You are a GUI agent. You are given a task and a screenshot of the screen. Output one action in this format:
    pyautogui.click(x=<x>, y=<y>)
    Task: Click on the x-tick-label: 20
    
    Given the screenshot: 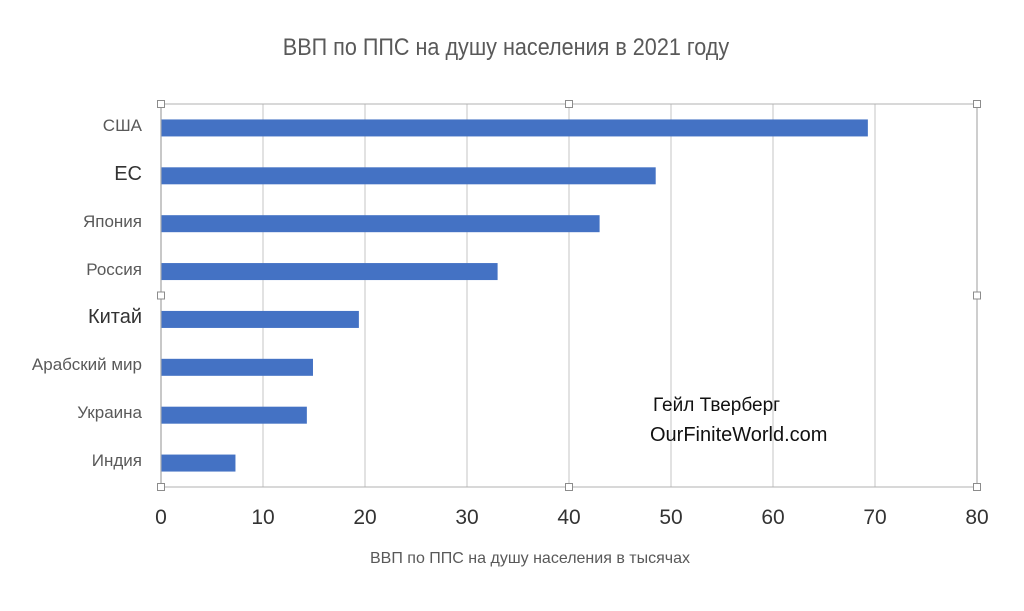 What is the action you would take?
    pyautogui.click(x=365, y=517)
    